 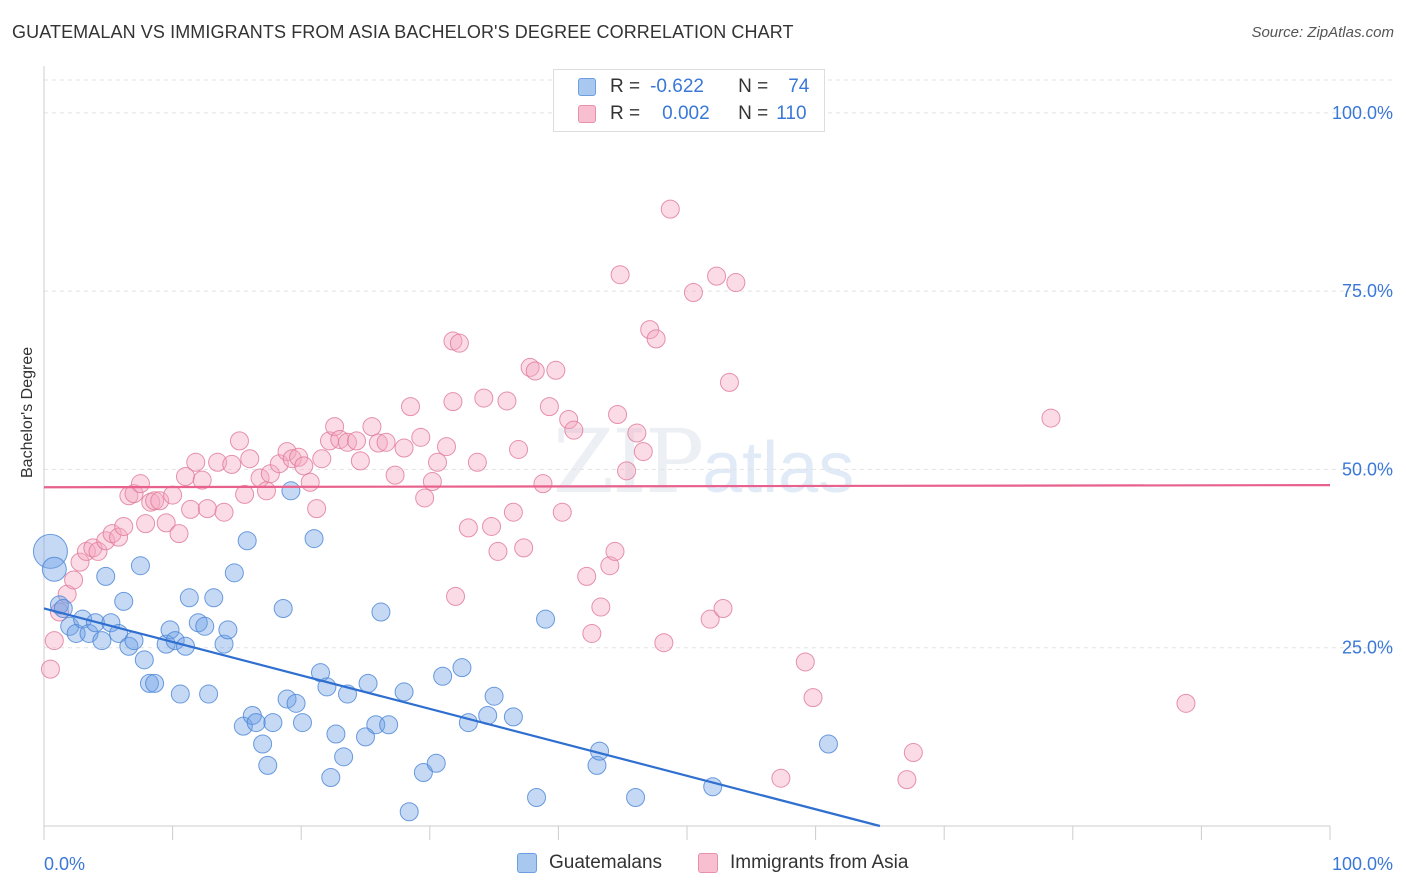 What do you see at coordinates (462, 717) in the screenshot?
I see `trend-line` at bounding box center [462, 717].